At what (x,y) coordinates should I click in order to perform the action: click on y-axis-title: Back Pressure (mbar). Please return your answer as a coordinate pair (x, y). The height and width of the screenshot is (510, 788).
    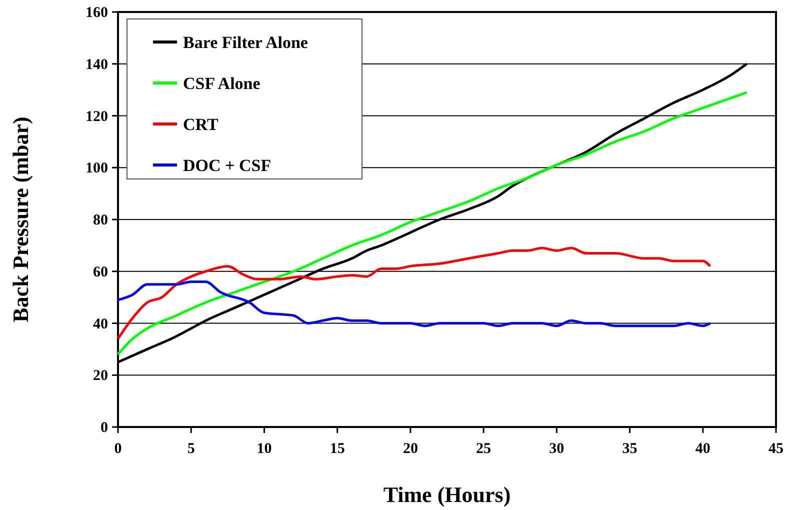
    Looking at the image, I should click on (20, 219).